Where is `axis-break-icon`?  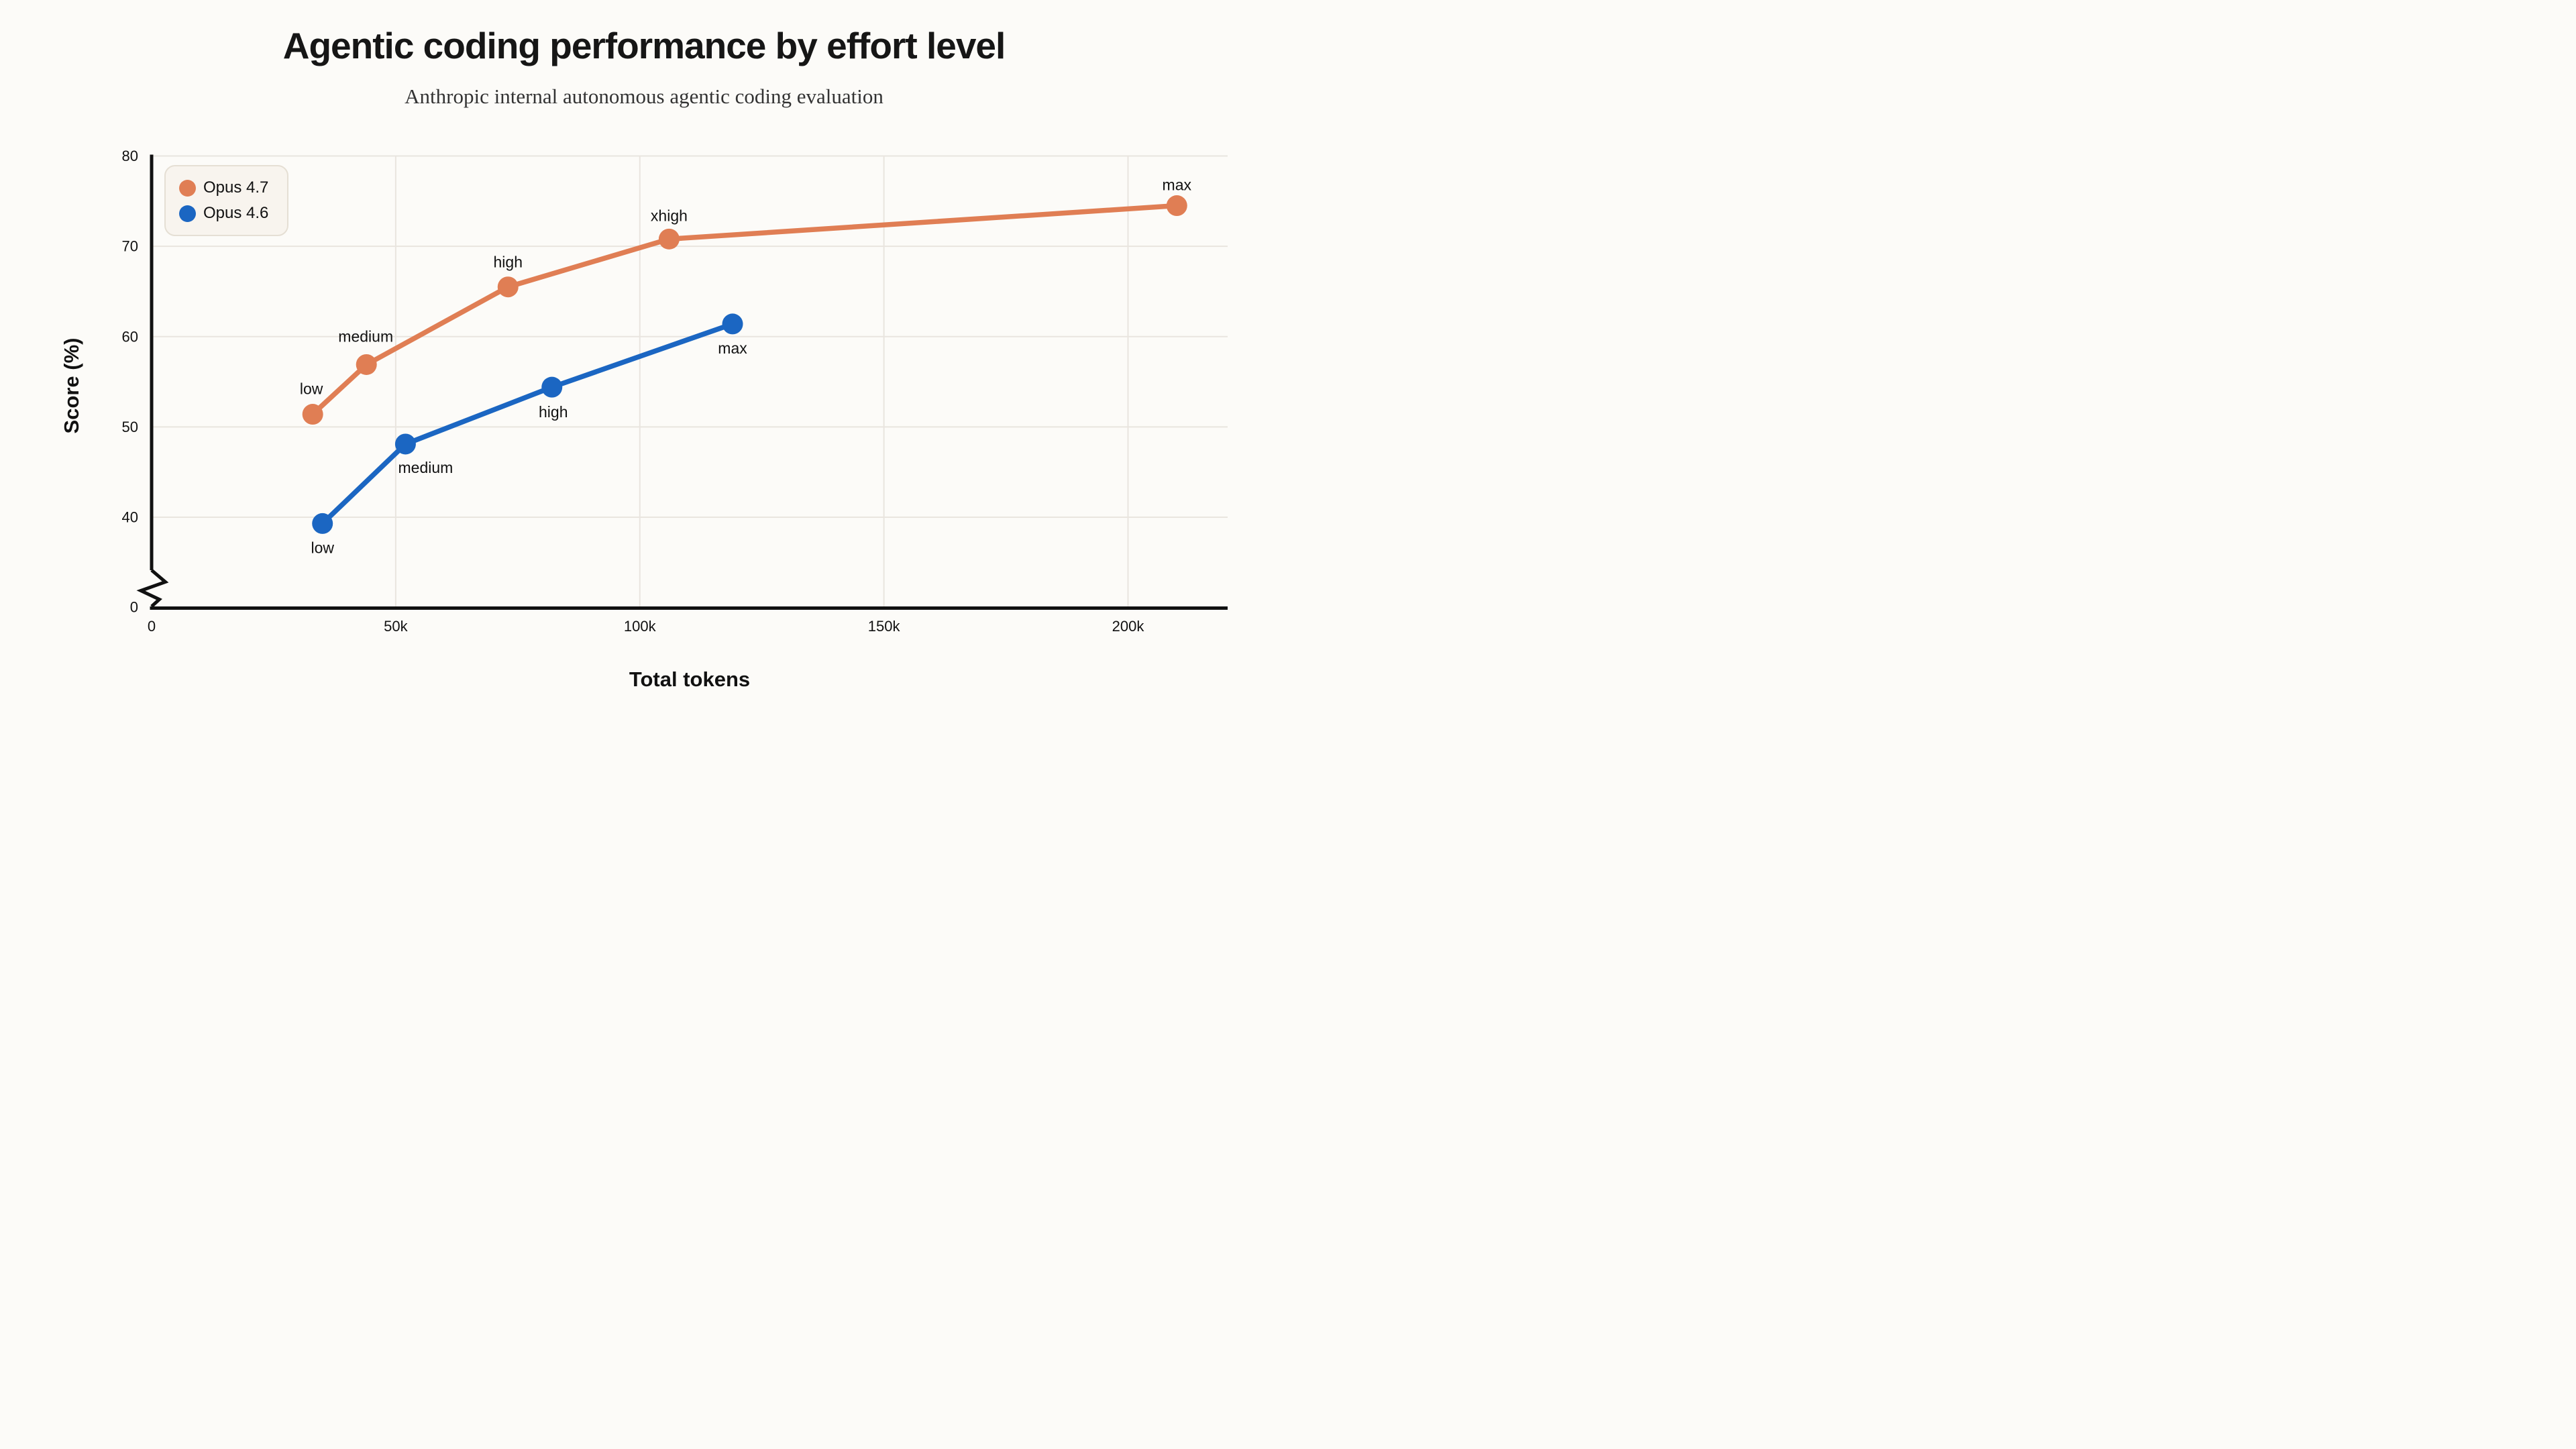 axis-break-icon is located at coordinates (152, 588).